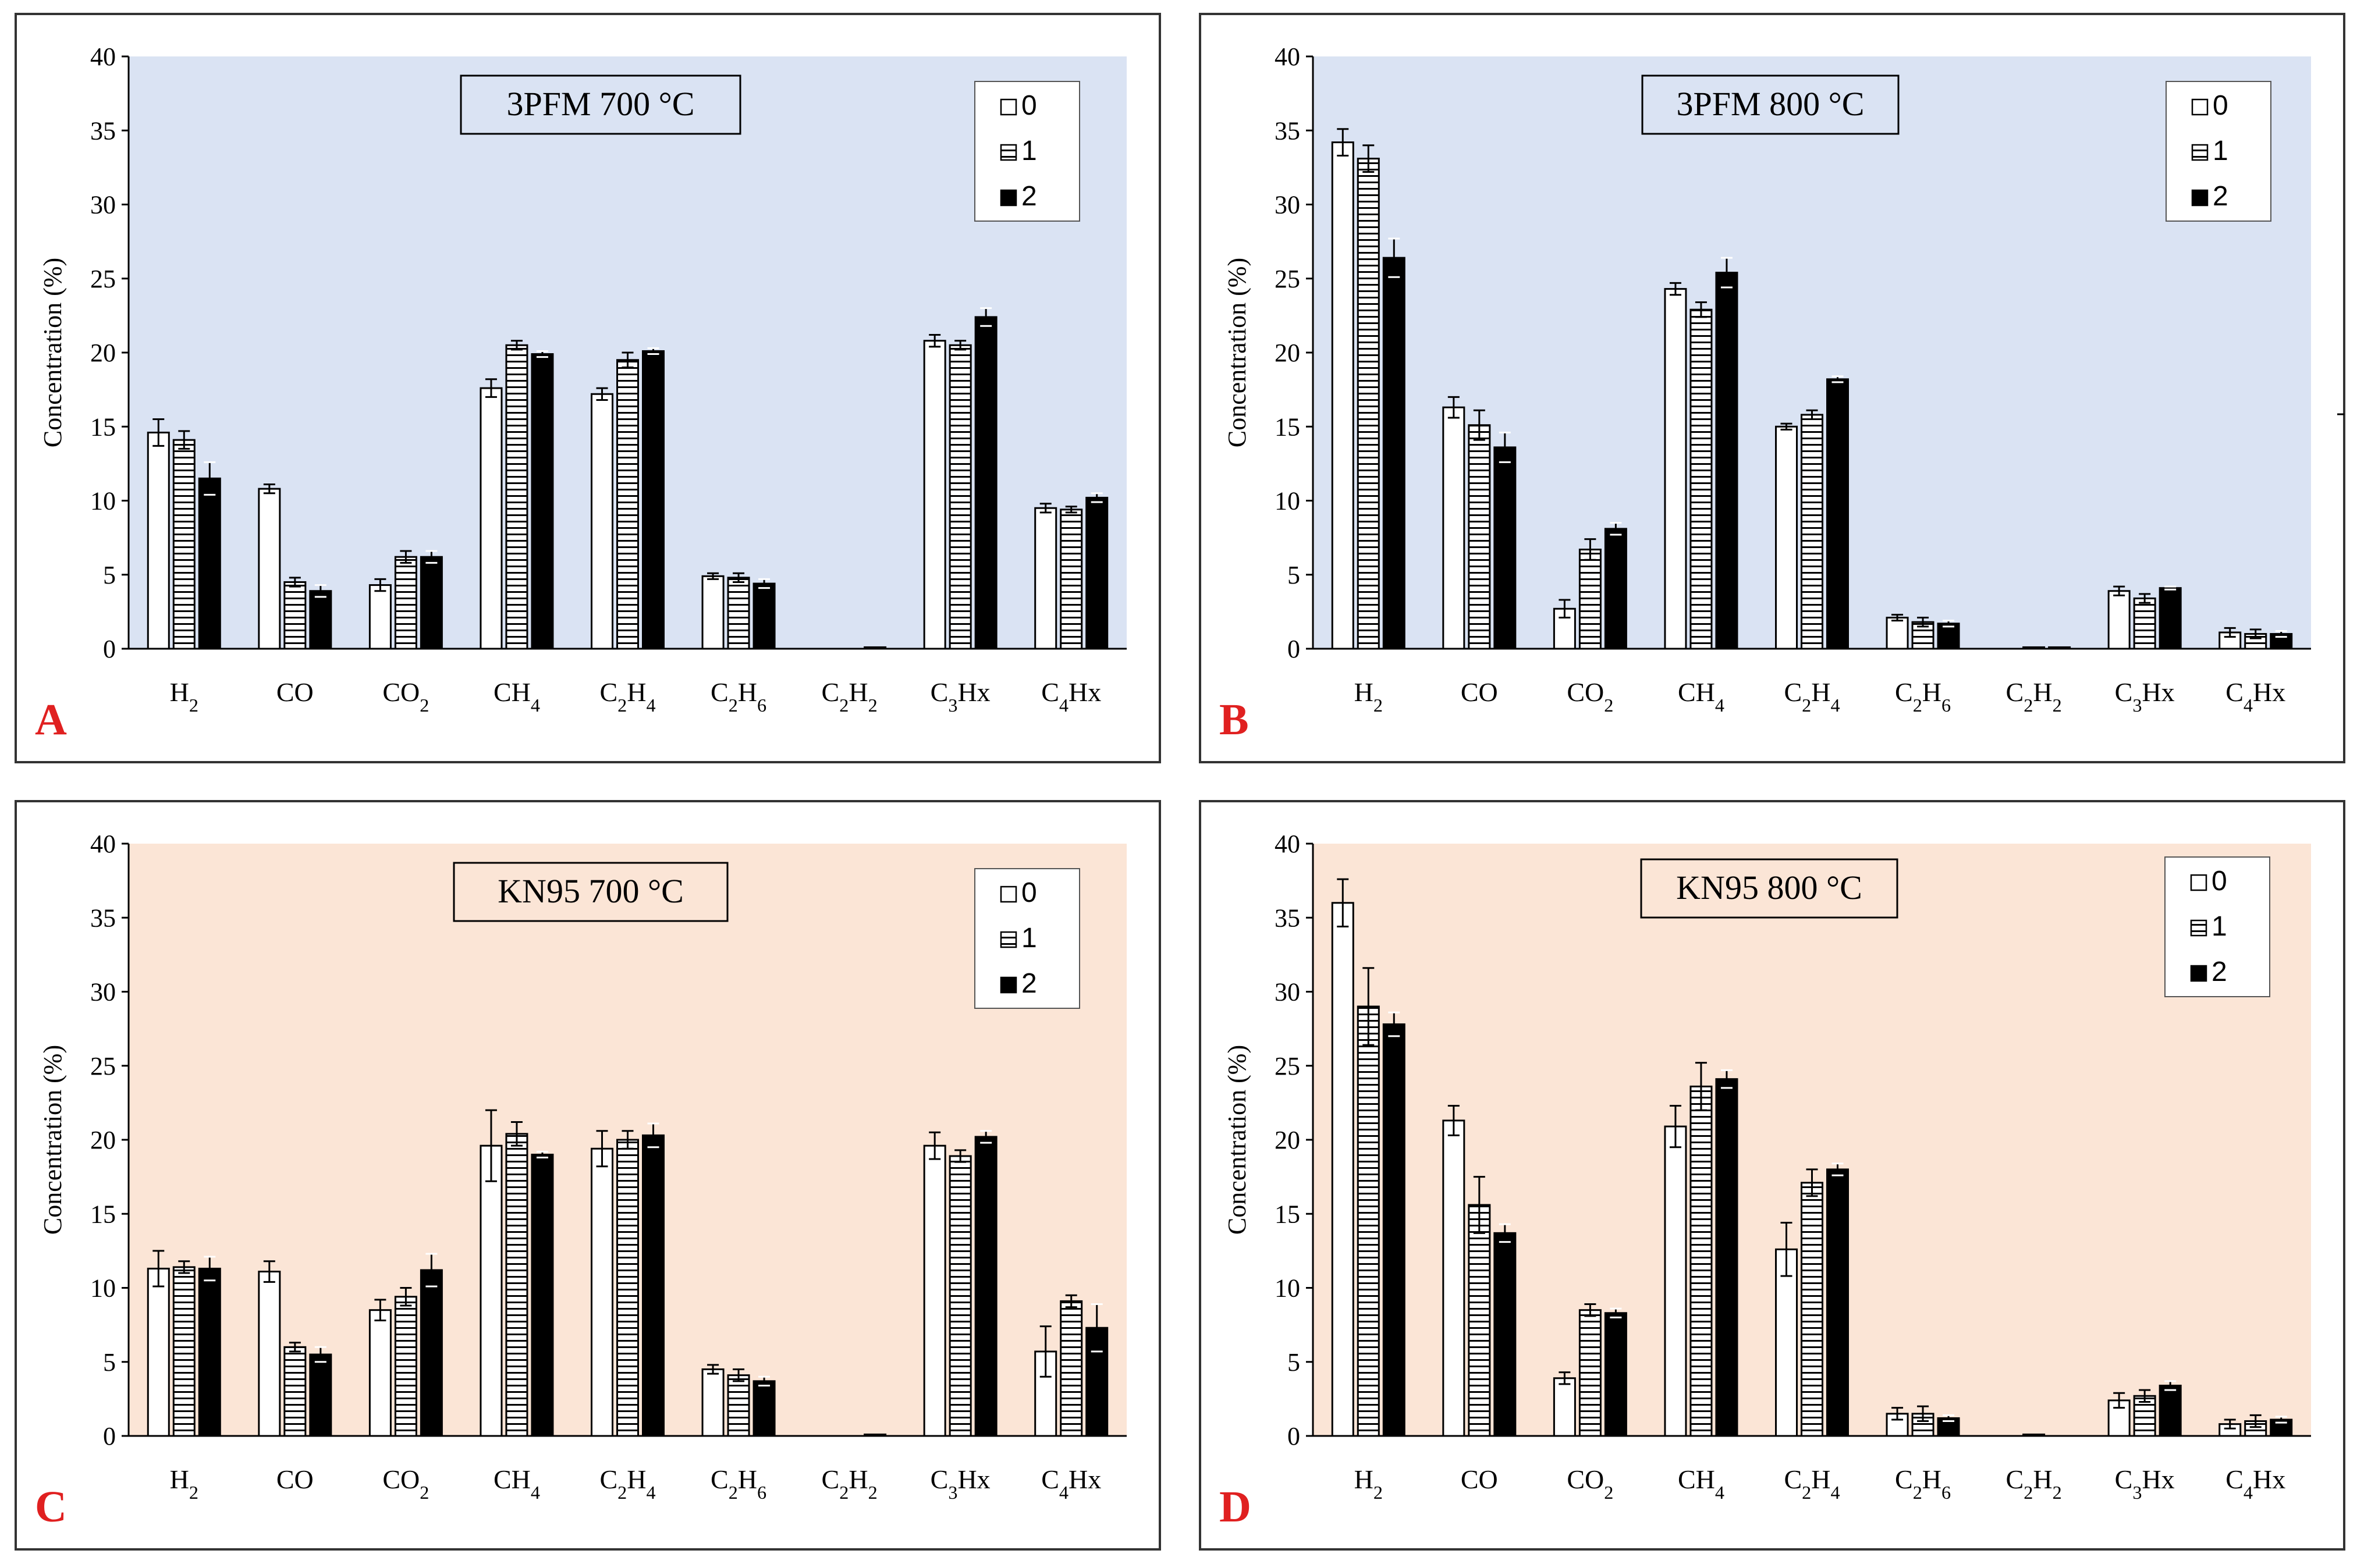  Describe the element at coordinates (52, 352) in the screenshot. I see `y-axis-label: Concentration (%)` at that location.